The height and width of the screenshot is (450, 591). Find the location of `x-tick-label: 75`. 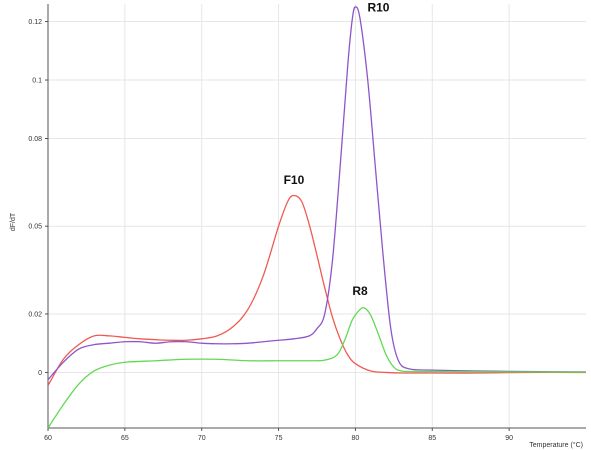

x-tick-label: 75 is located at coordinates (279, 438).